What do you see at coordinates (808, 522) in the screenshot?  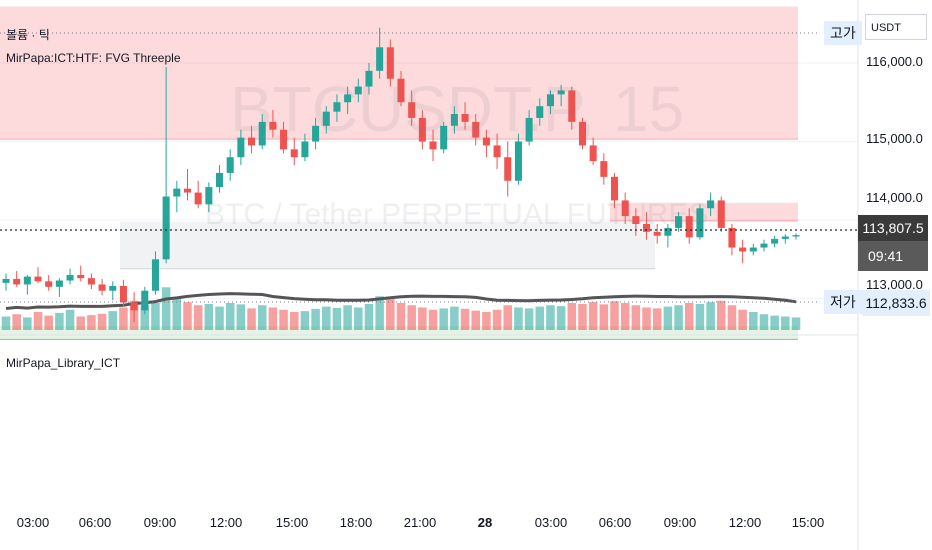 I see `time-tick-12: 15:00` at bounding box center [808, 522].